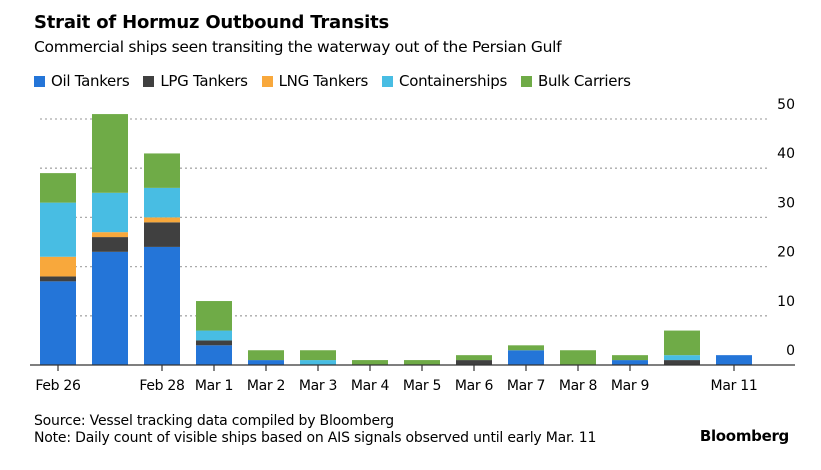 The width and height of the screenshot is (821, 470). What do you see at coordinates (212, 22) in the screenshot?
I see `chart-title: Strait of Hormuz Outbound Transits` at bounding box center [212, 22].